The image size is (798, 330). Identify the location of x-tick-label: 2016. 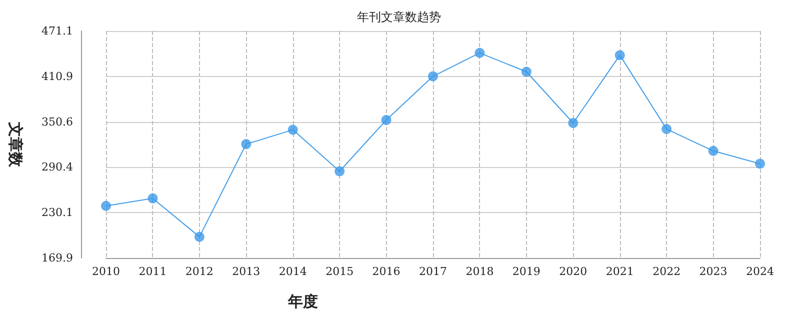
(386, 271).